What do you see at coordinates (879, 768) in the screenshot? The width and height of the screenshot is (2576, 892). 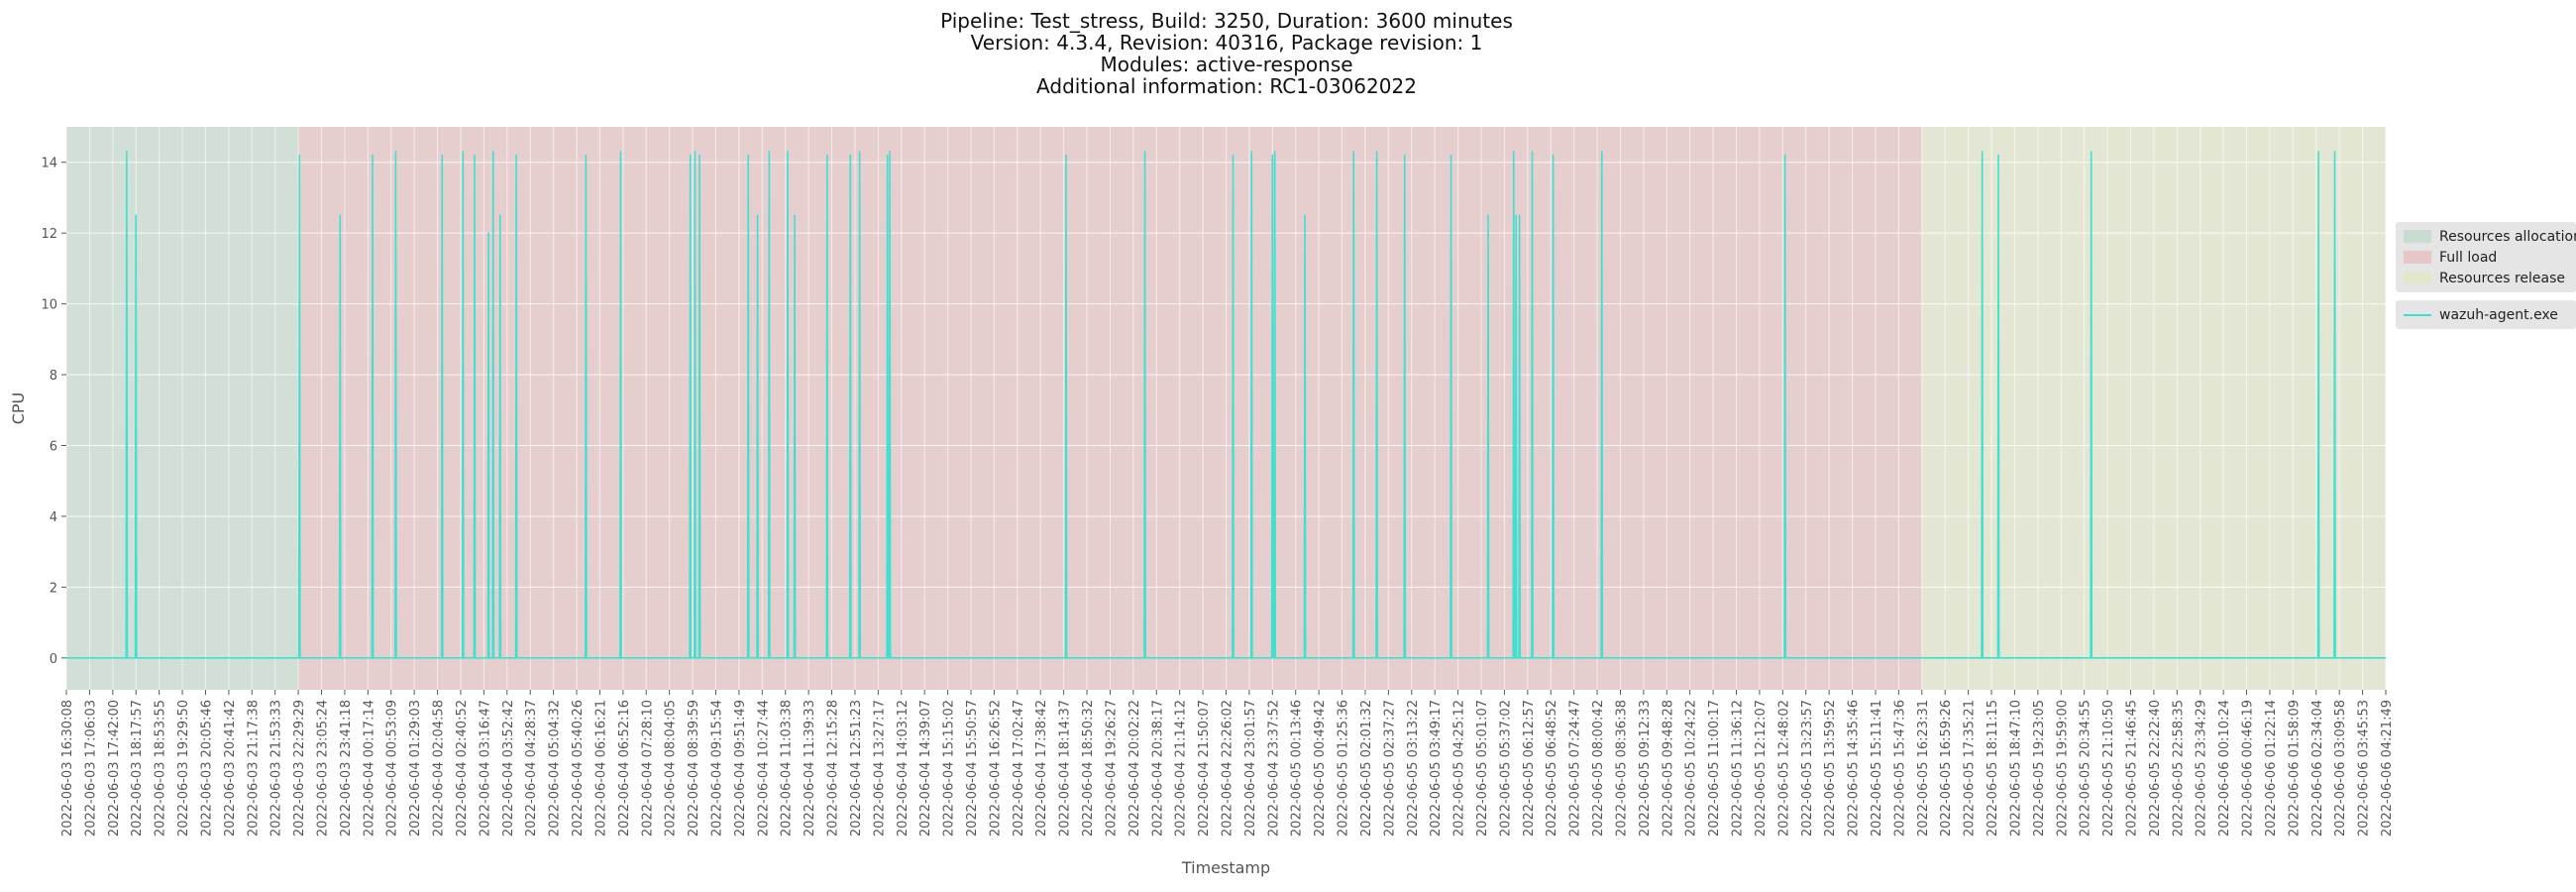 I see `x-tick-label-35: 2022-06-04 13:27:17` at bounding box center [879, 768].